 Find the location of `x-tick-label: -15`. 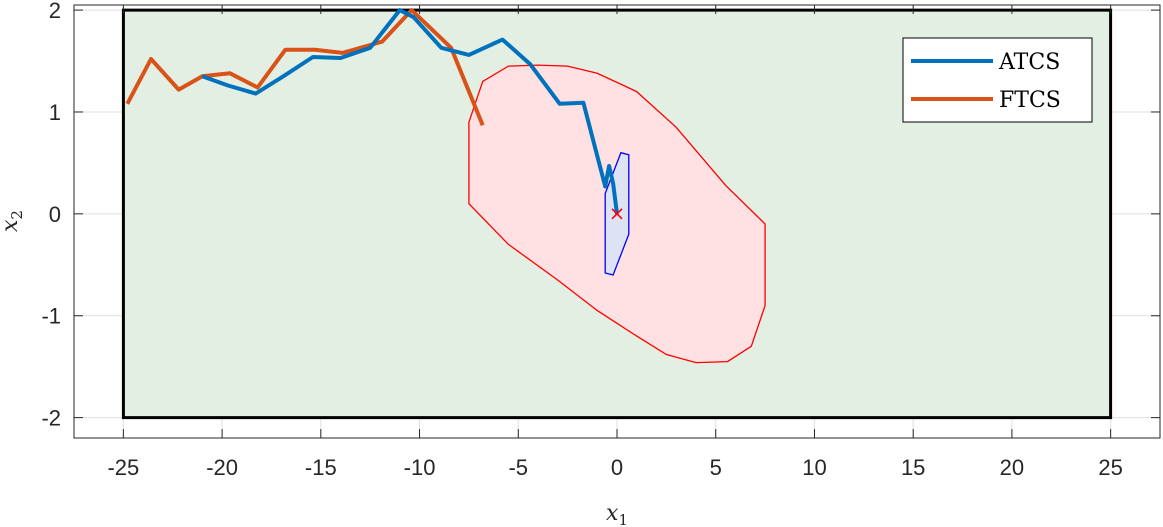

x-tick-label: -15 is located at coordinates (321, 467).